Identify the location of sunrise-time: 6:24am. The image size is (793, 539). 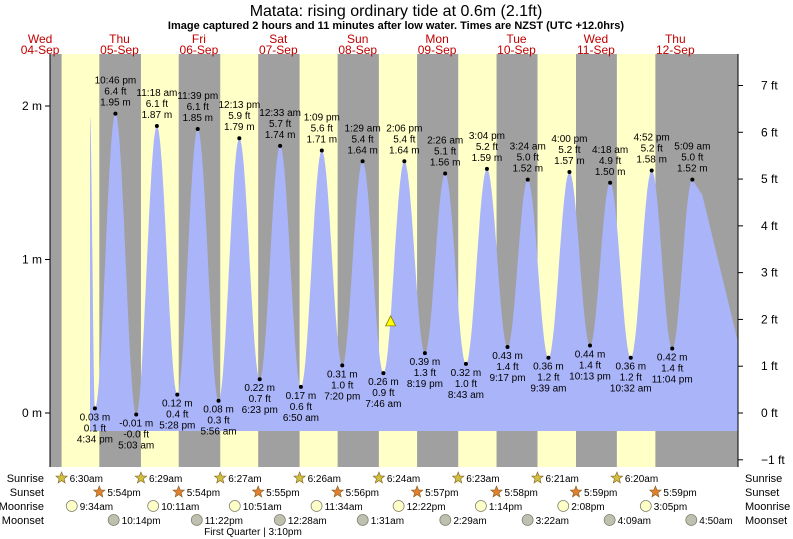
(403, 479).